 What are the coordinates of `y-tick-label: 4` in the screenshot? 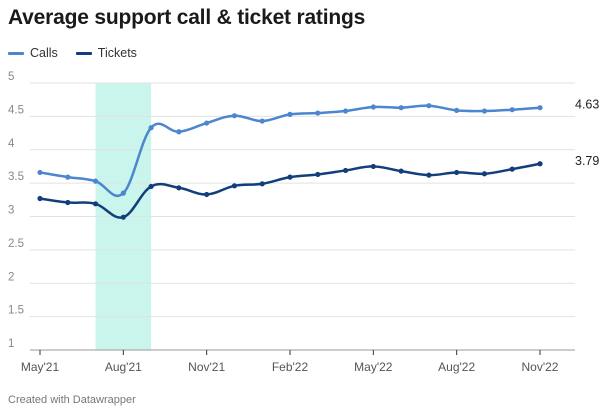 It's located at (11, 144).